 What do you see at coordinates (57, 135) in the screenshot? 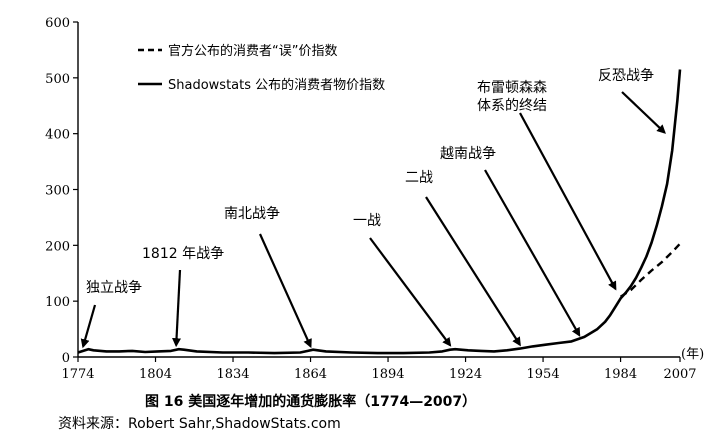
I see `y-tick-label: 400` at bounding box center [57, 135].